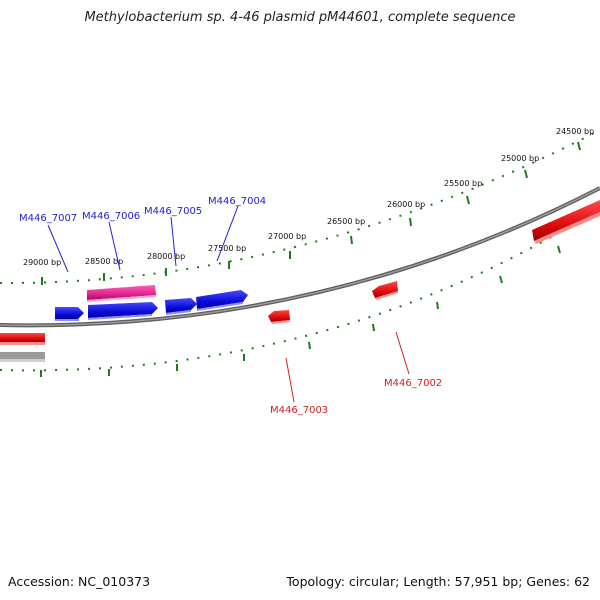 This screenshot has height=600, width=600. What do you see at coordinates (346, 221) in the screenshot?
I see `tick-label: 26500 bp` at bounding box center [346, 221].